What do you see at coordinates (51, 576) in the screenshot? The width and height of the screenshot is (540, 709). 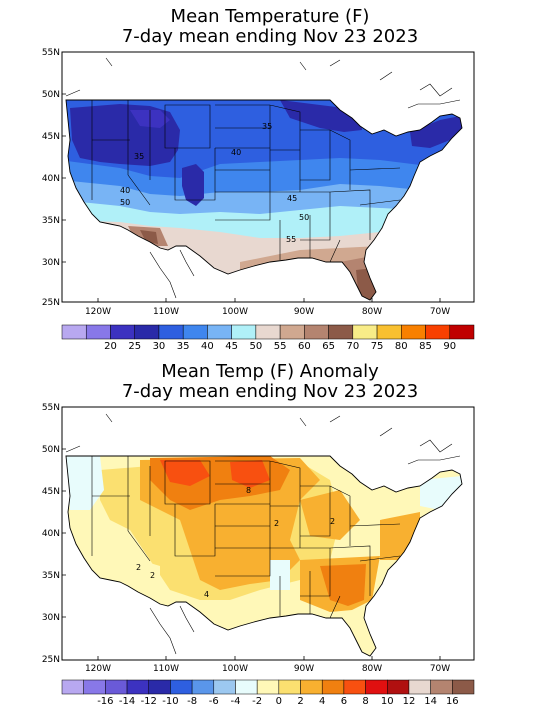 I see `panel2-lat-label: 35N` at bounding box center [51, 576].